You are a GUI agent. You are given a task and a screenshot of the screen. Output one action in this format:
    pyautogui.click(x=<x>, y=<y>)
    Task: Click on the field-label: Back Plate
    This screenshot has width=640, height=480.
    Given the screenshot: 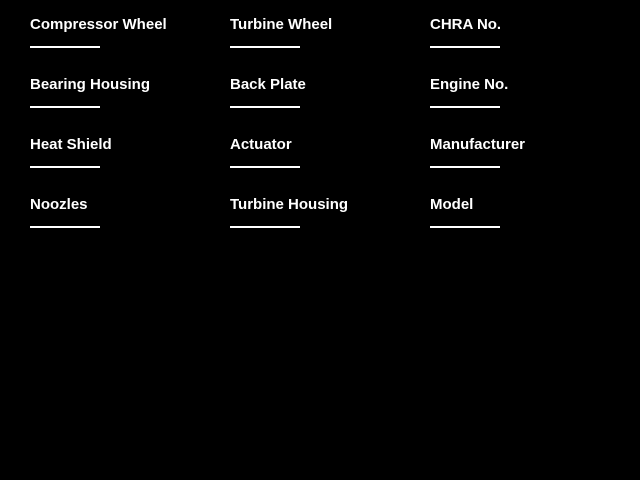 What is the action you would take?
    pyautogui.click(x=268, y=84)
    